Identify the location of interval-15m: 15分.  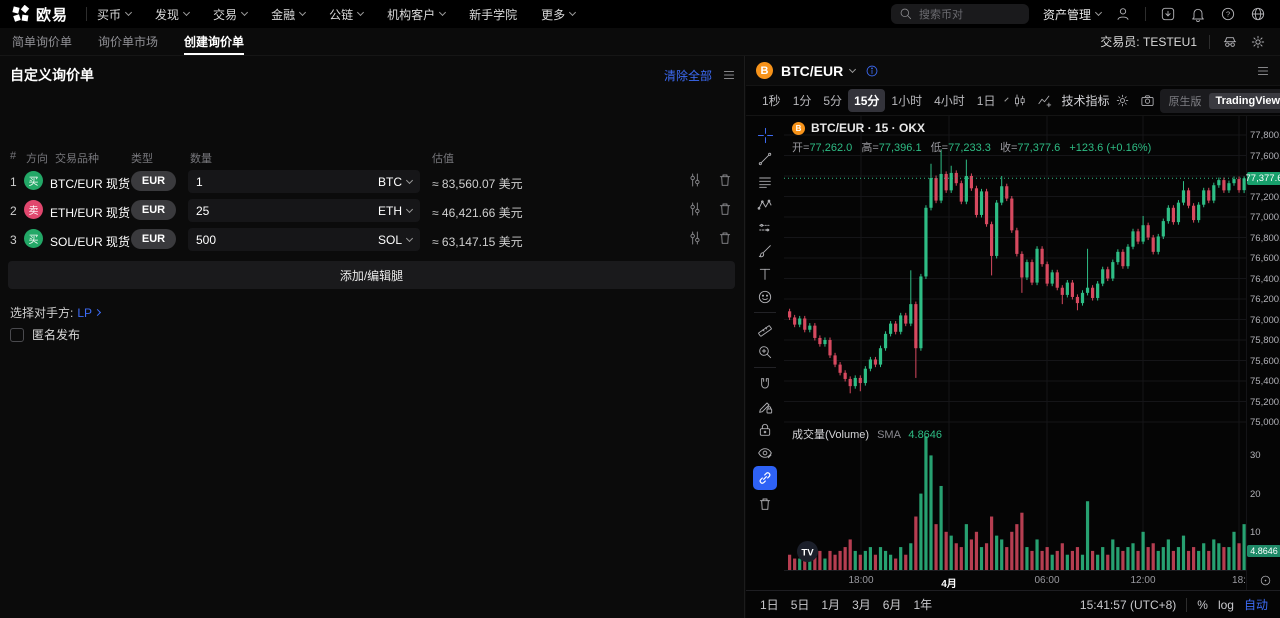
(867, 100).